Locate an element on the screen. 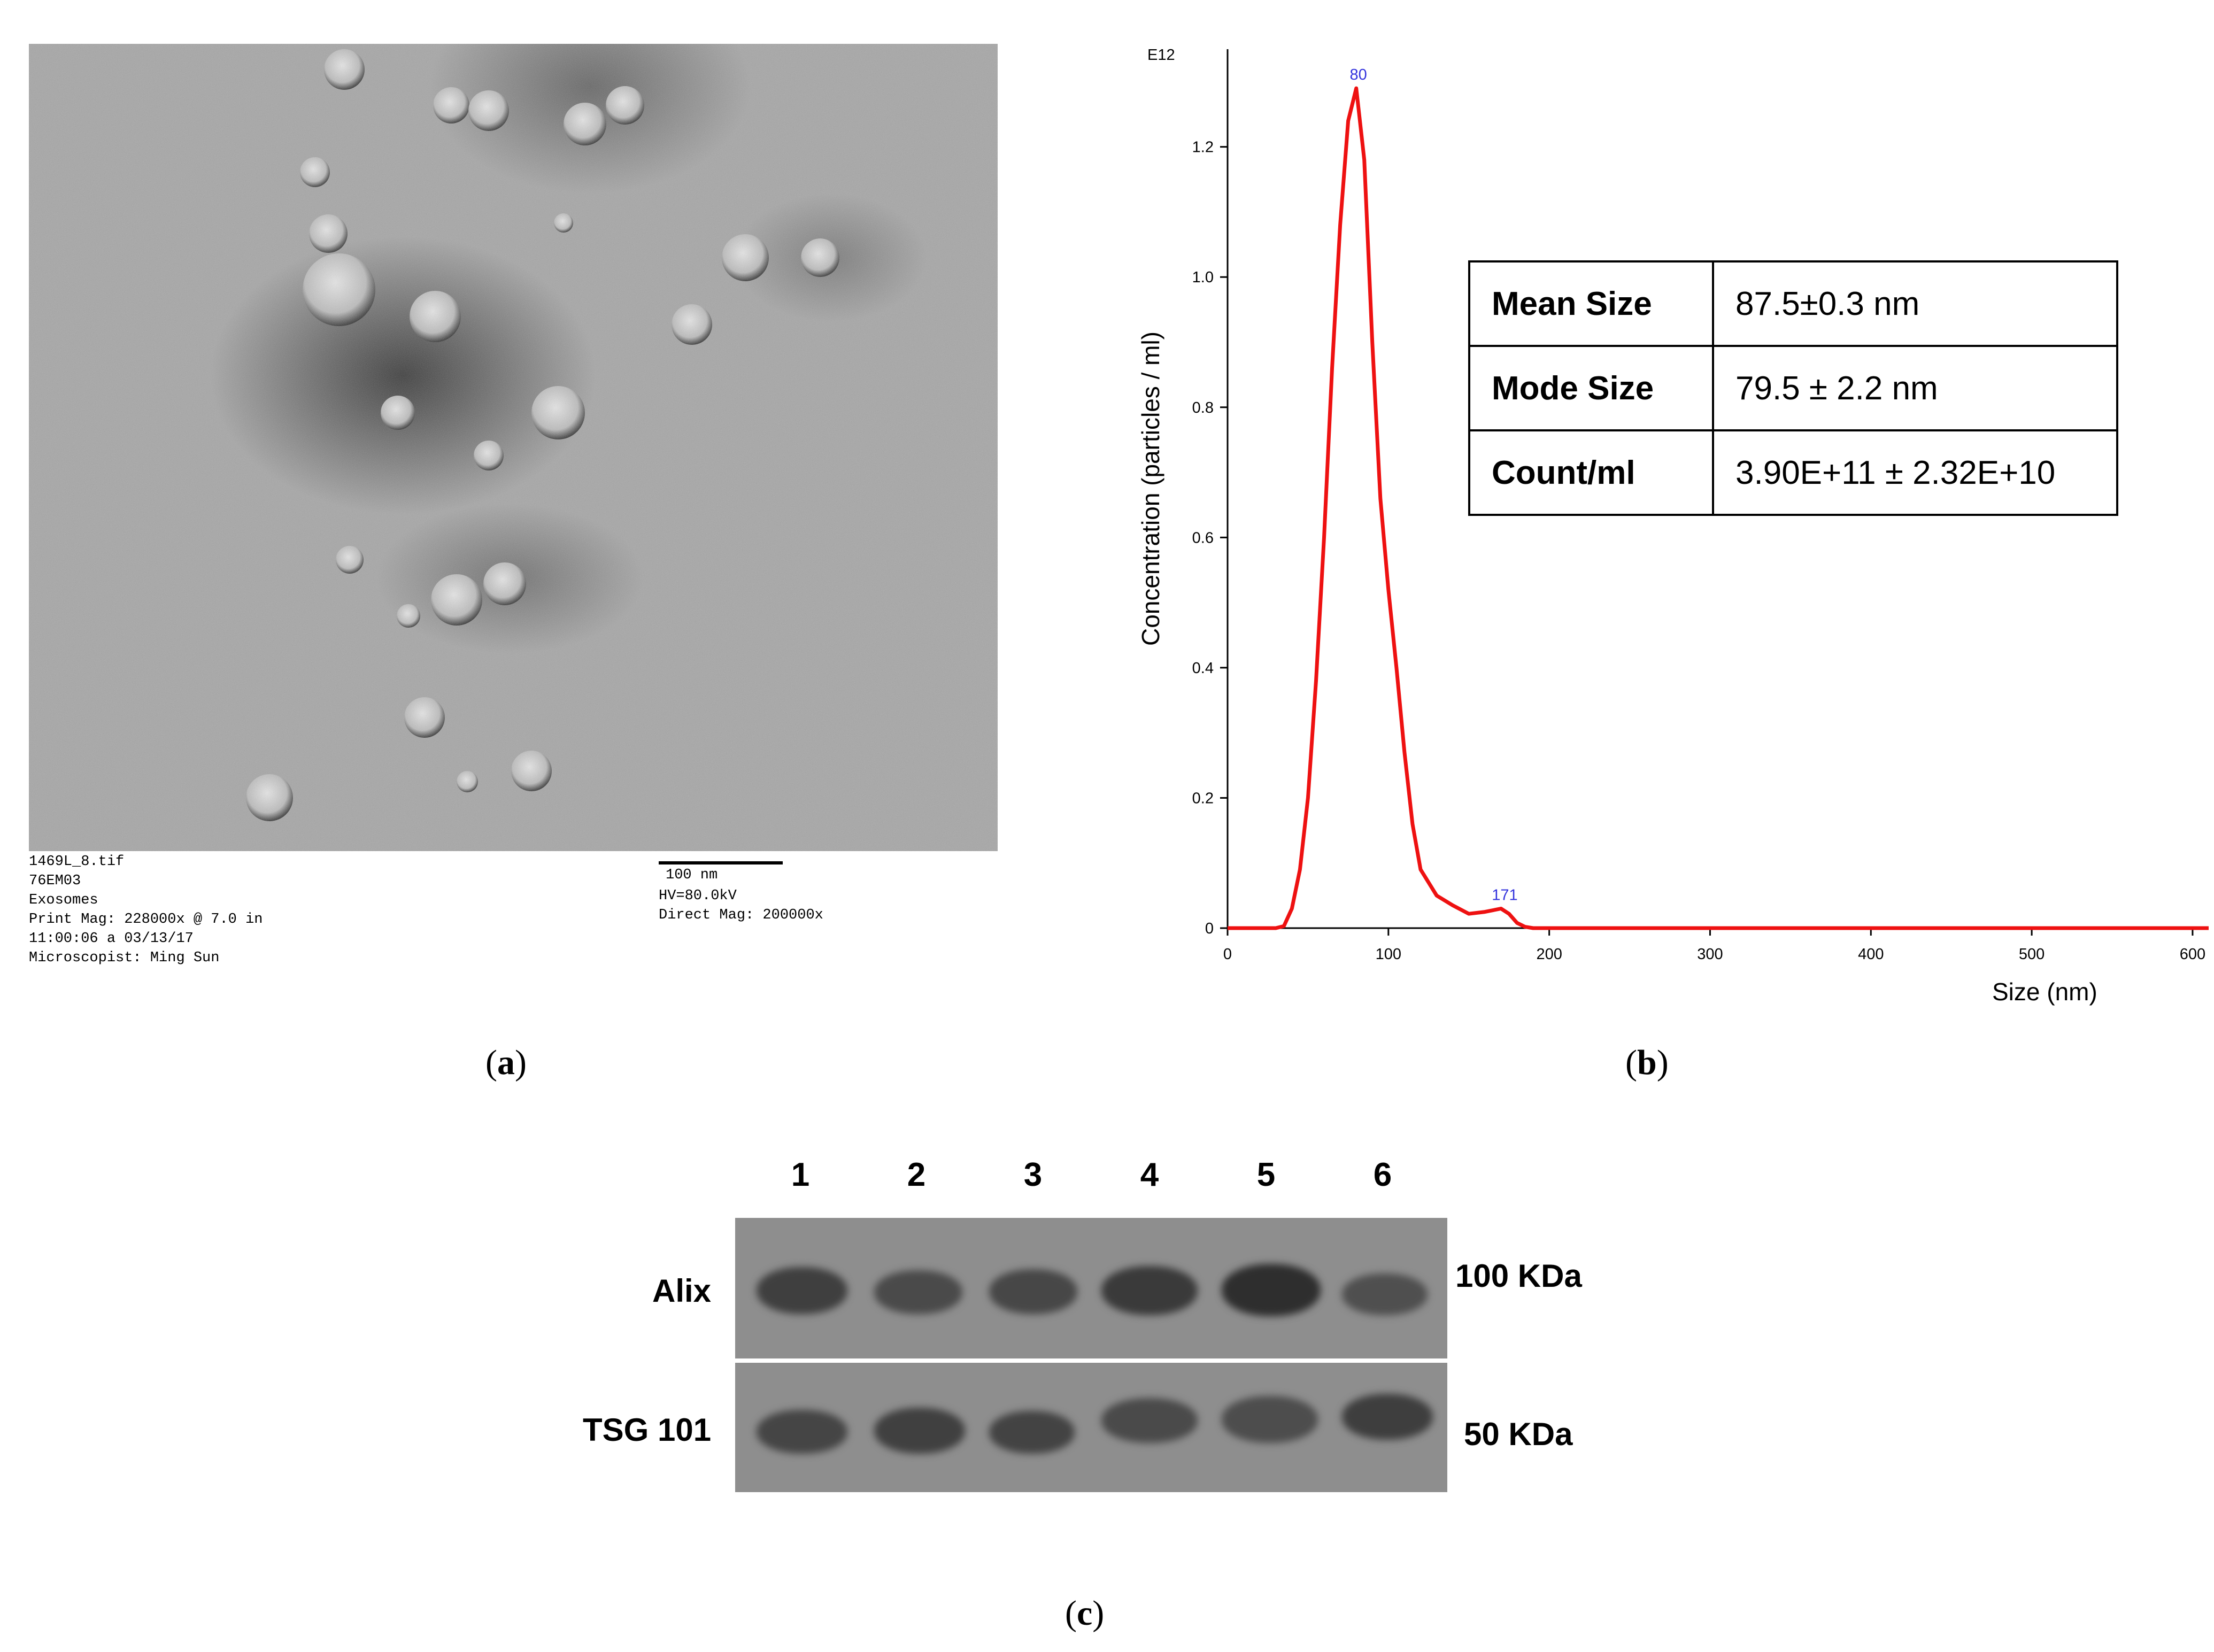  tem-timestamp: 11:00:06 a 03/13/17 is located at coordinates (112, 939).